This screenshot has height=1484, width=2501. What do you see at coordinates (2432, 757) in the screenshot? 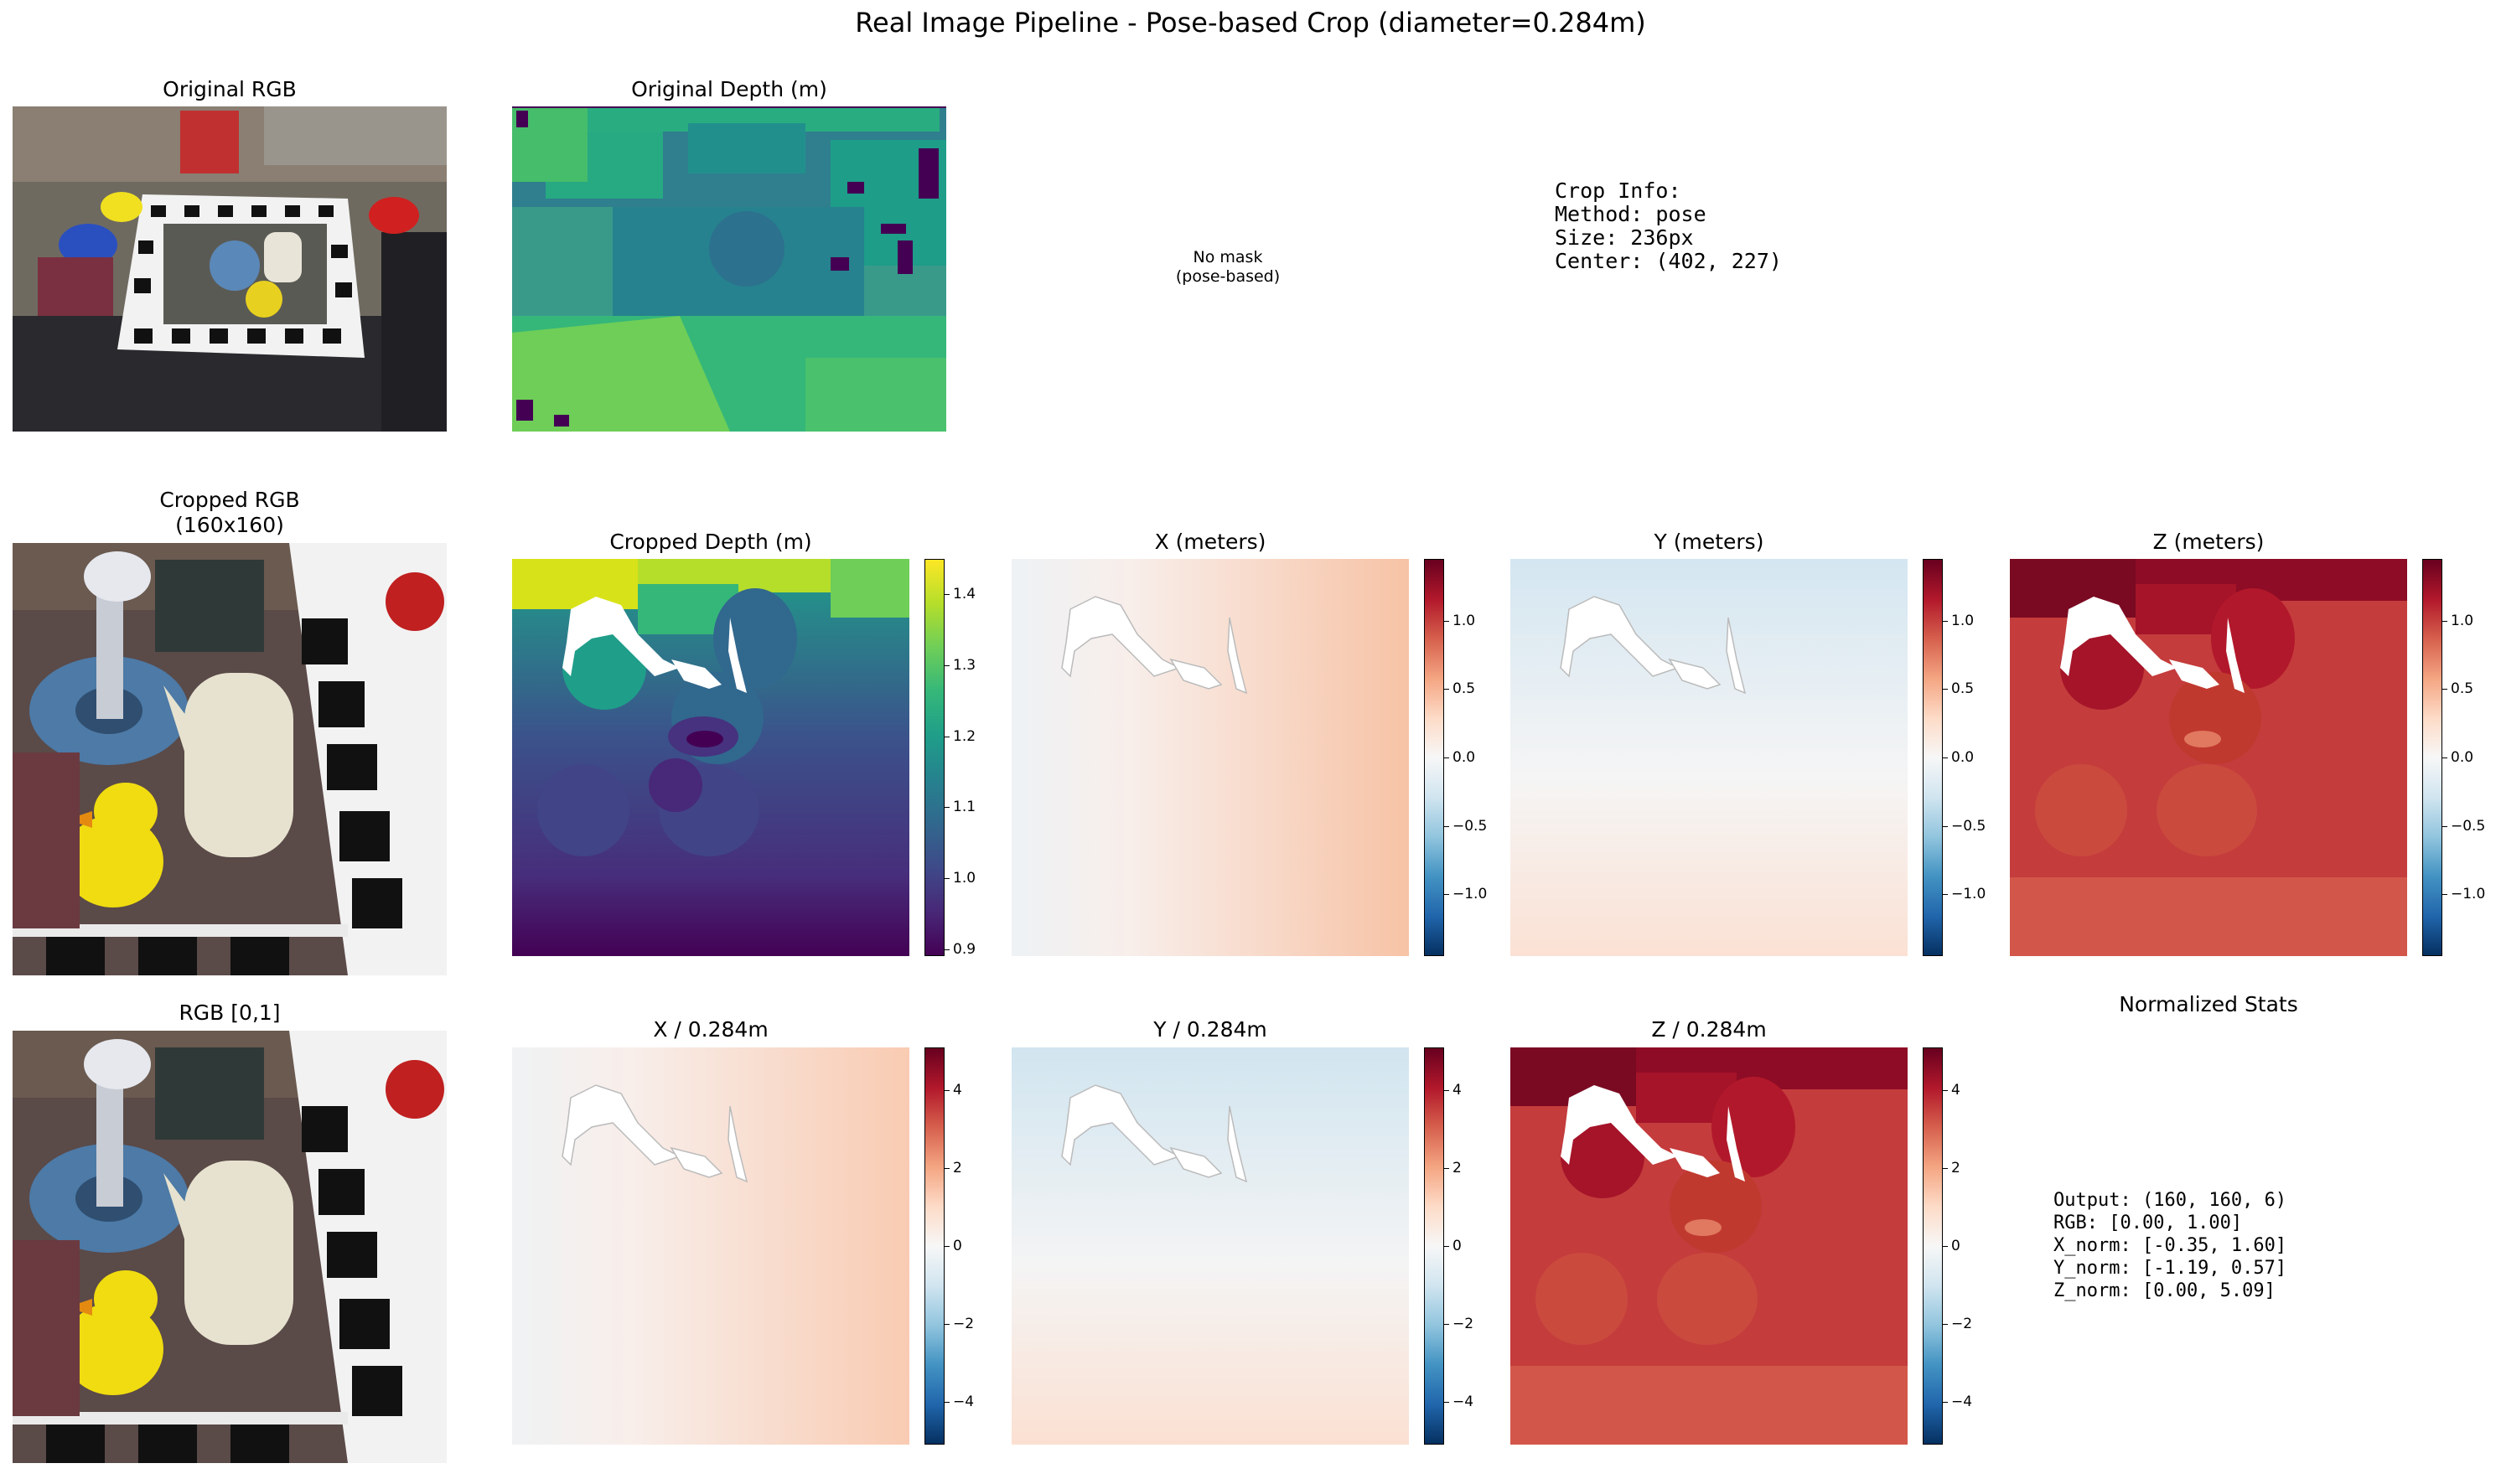
I see `z-meters-colorbar` at bounding box center [2432, 757].